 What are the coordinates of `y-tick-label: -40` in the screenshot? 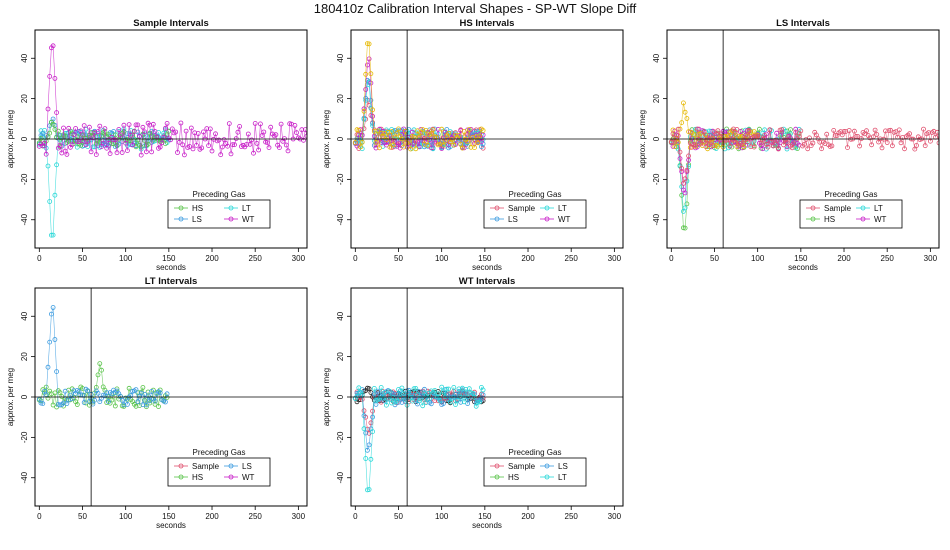 It's located at (340, 219).